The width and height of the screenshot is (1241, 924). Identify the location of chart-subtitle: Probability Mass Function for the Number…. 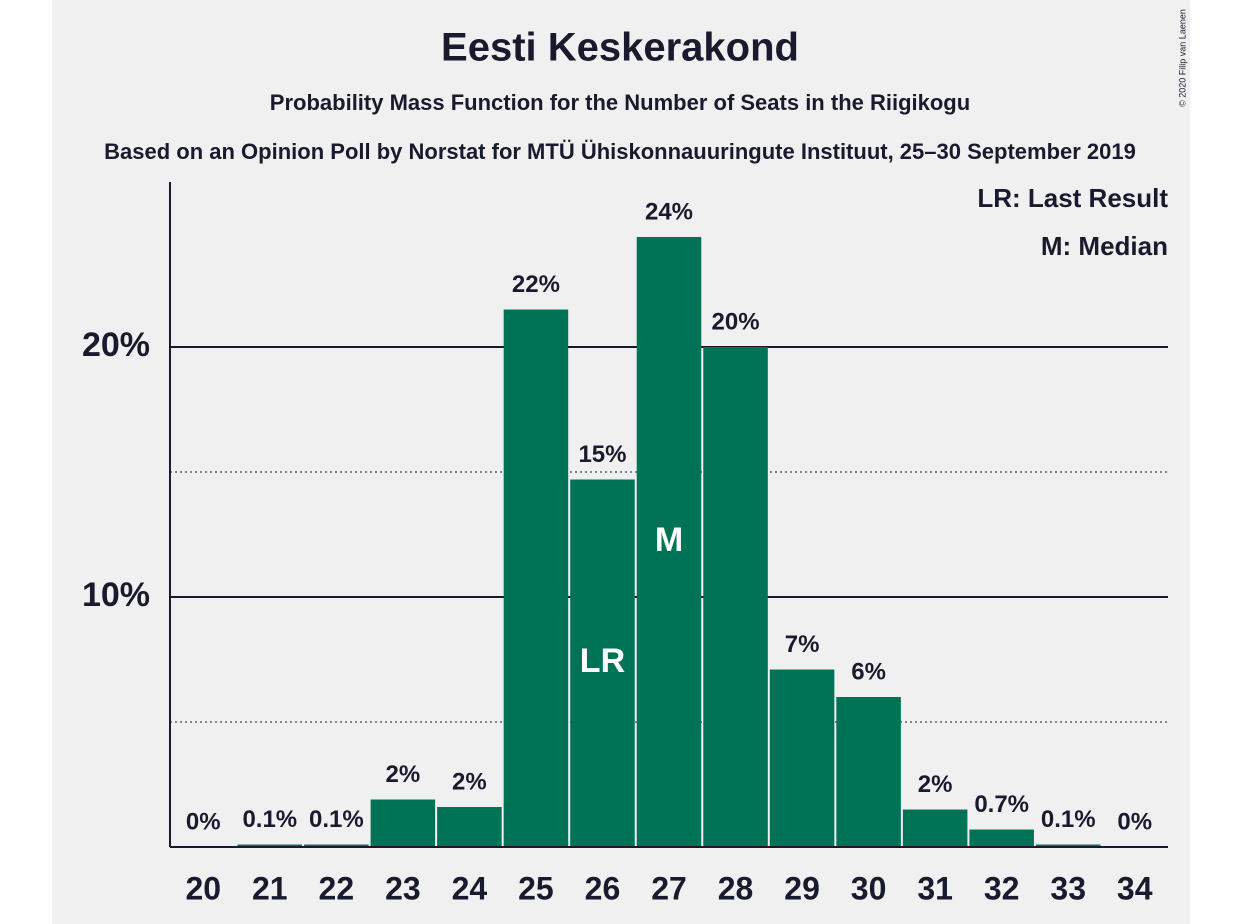
(620, 102).